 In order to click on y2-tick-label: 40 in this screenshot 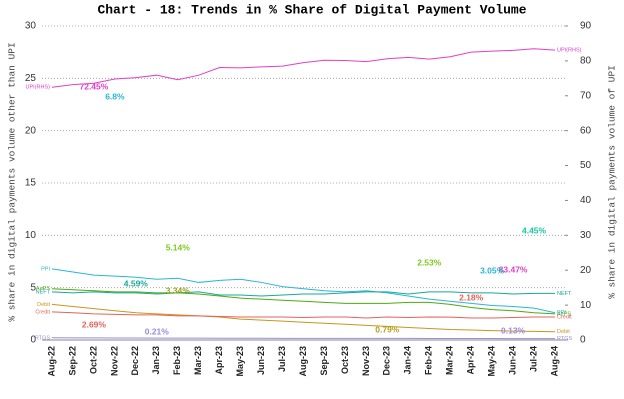, I will do `click(586, 200)`.